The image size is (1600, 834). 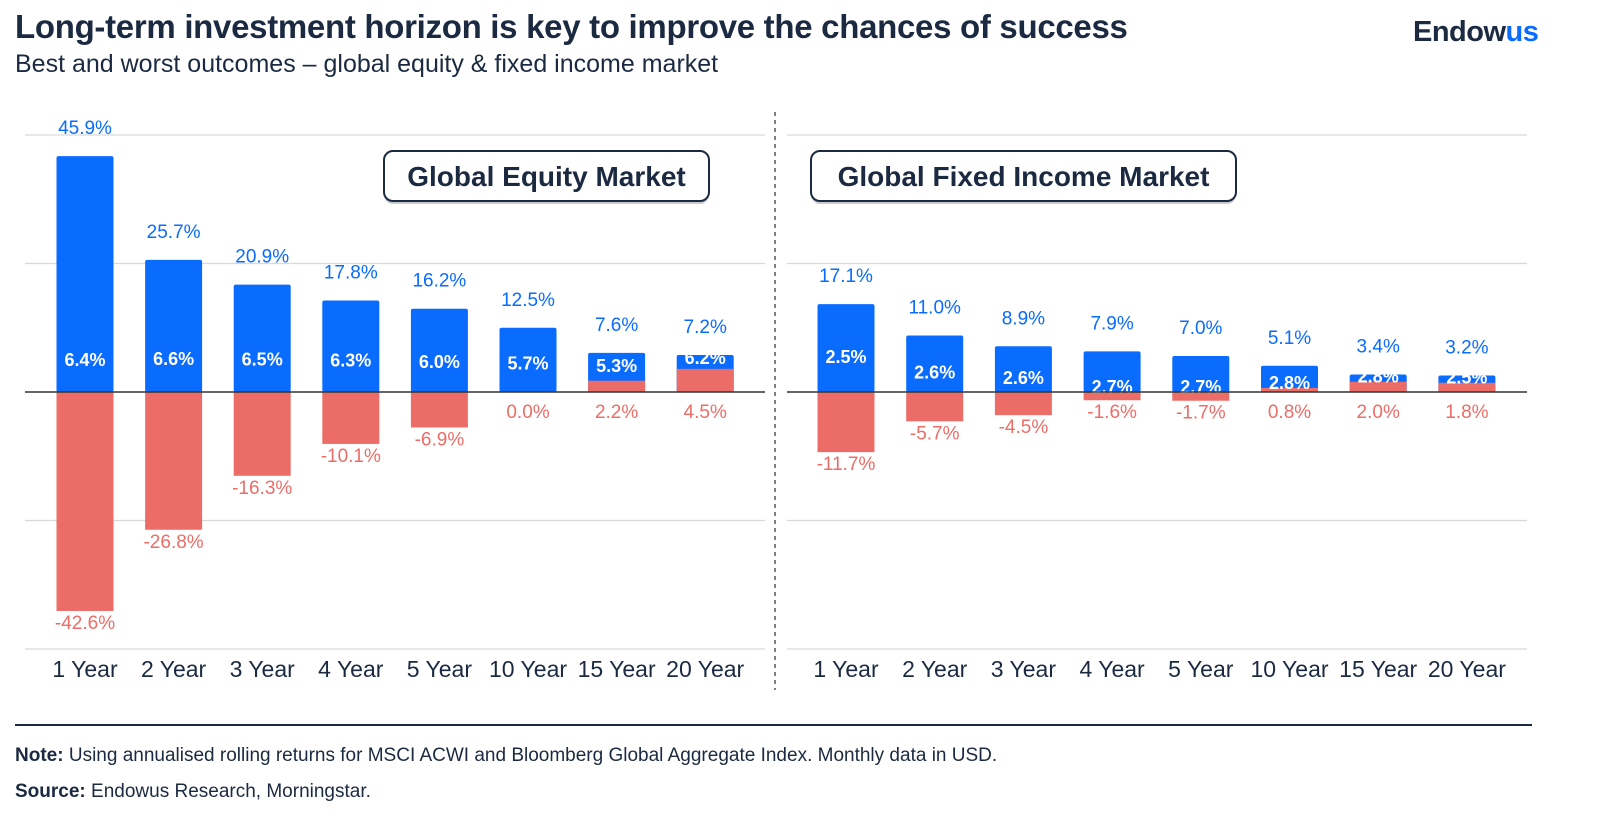 What do you see at coordinates (262, 360) in the screenshot?
I see `median-label: 6.5%` at bounding box center [262, 360].